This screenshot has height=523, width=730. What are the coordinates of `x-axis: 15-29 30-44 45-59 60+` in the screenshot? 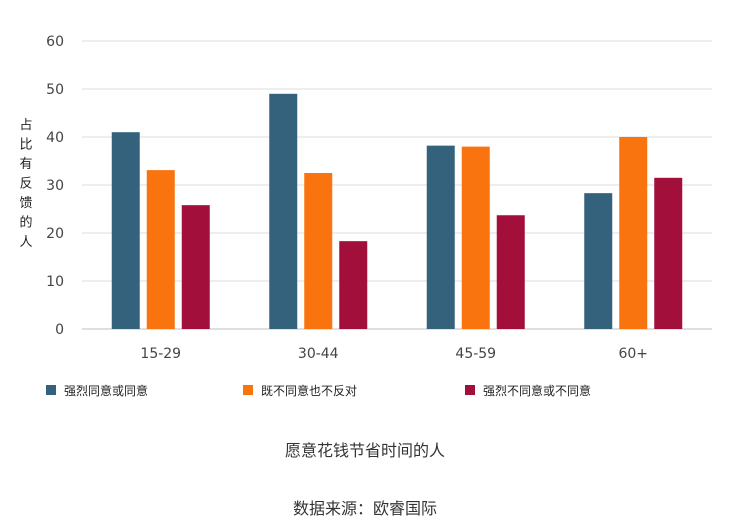 It's located at (394, 354).